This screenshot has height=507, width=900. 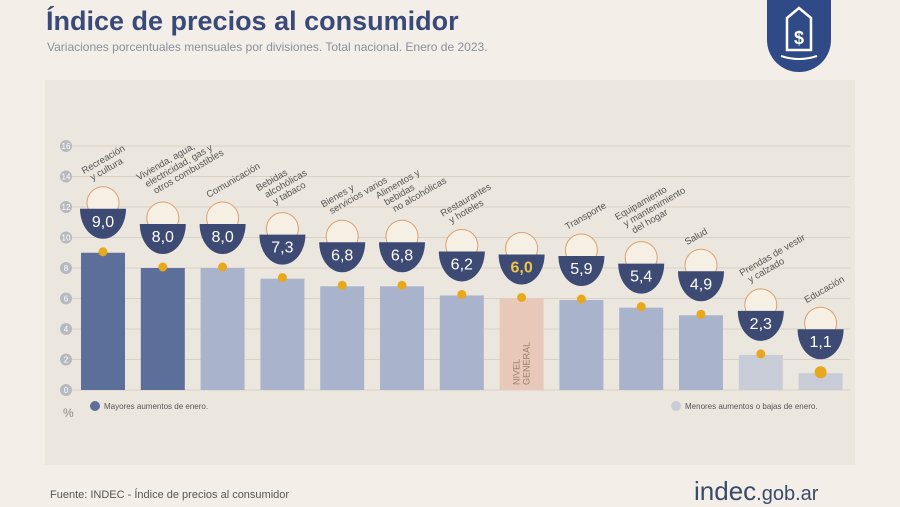 What do you see at coordinates (756, 491) in the screenshot?
I see `indec-logo: indec.gob.ar` at bounding box center [756, 491].